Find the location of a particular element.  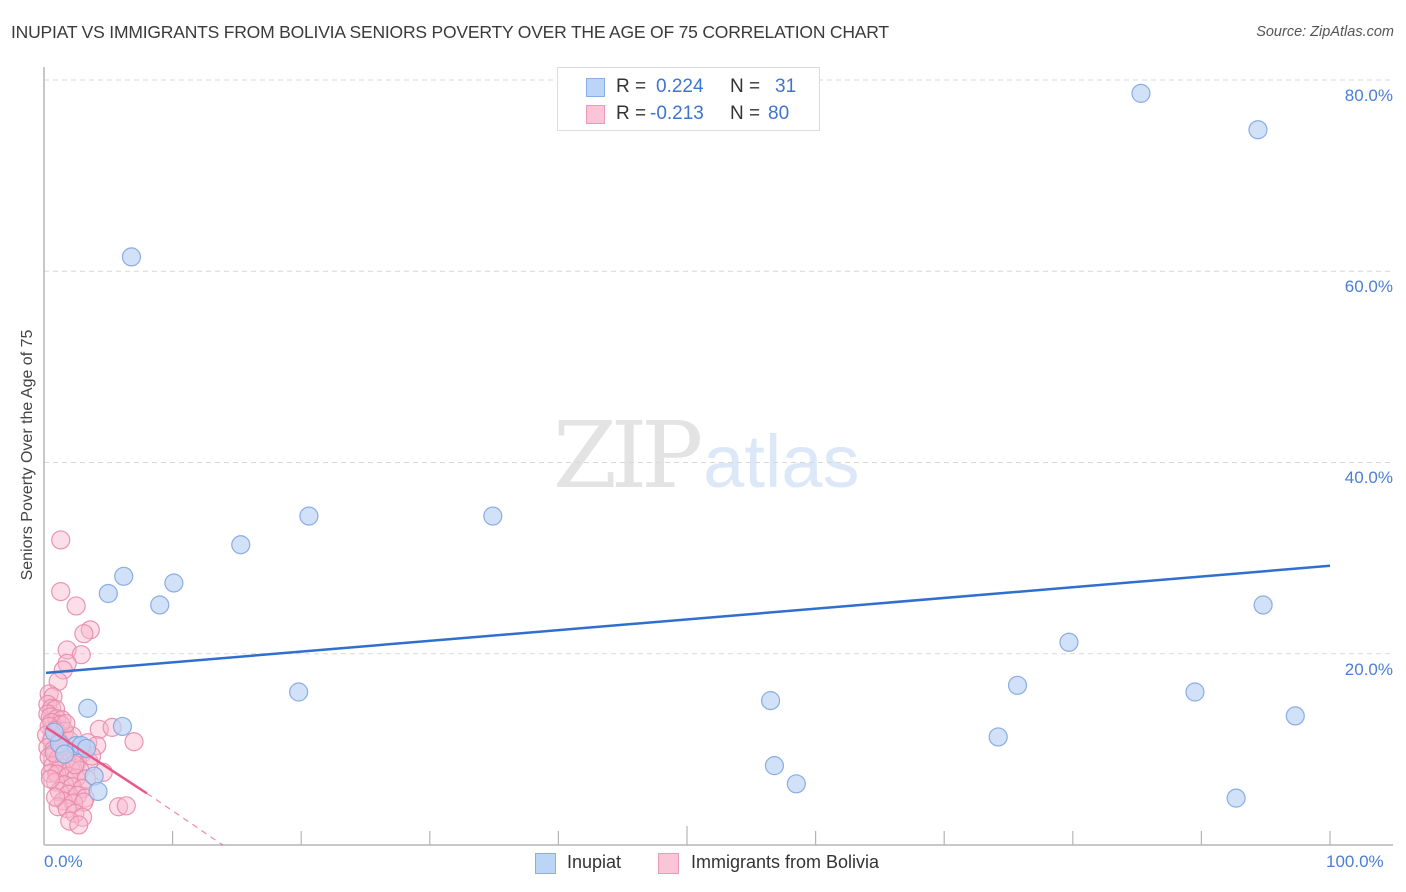

watermark: ZIPatlas is located at coordinates (706, 455).